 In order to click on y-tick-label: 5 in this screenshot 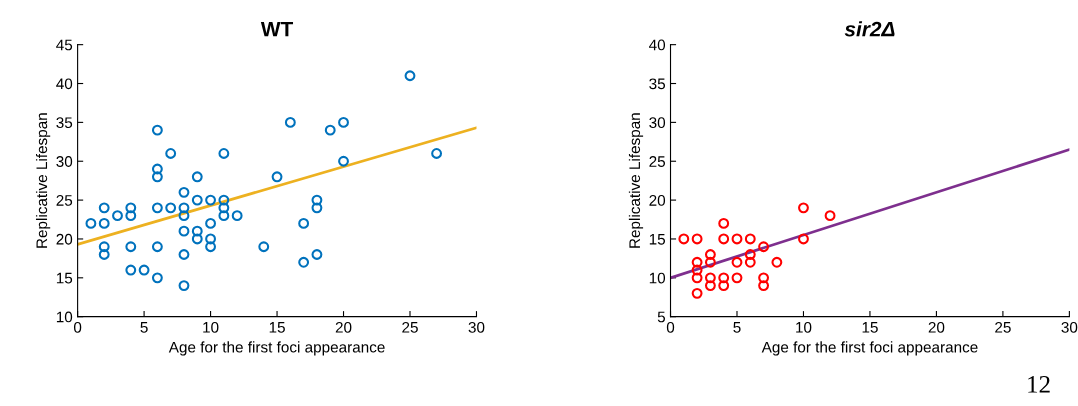, I will do `click(661, 317)`.